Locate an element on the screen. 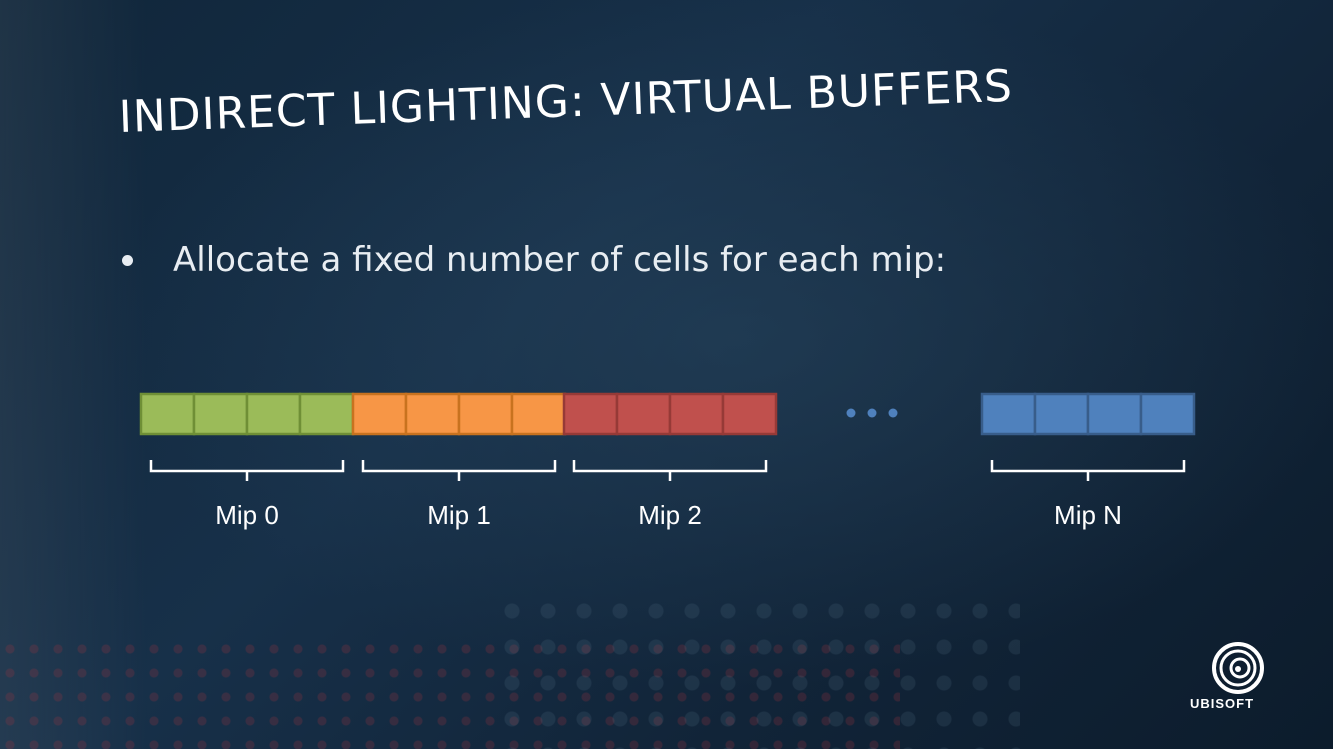  mip-label: Mip 0 is located at coordinates (247, 515).